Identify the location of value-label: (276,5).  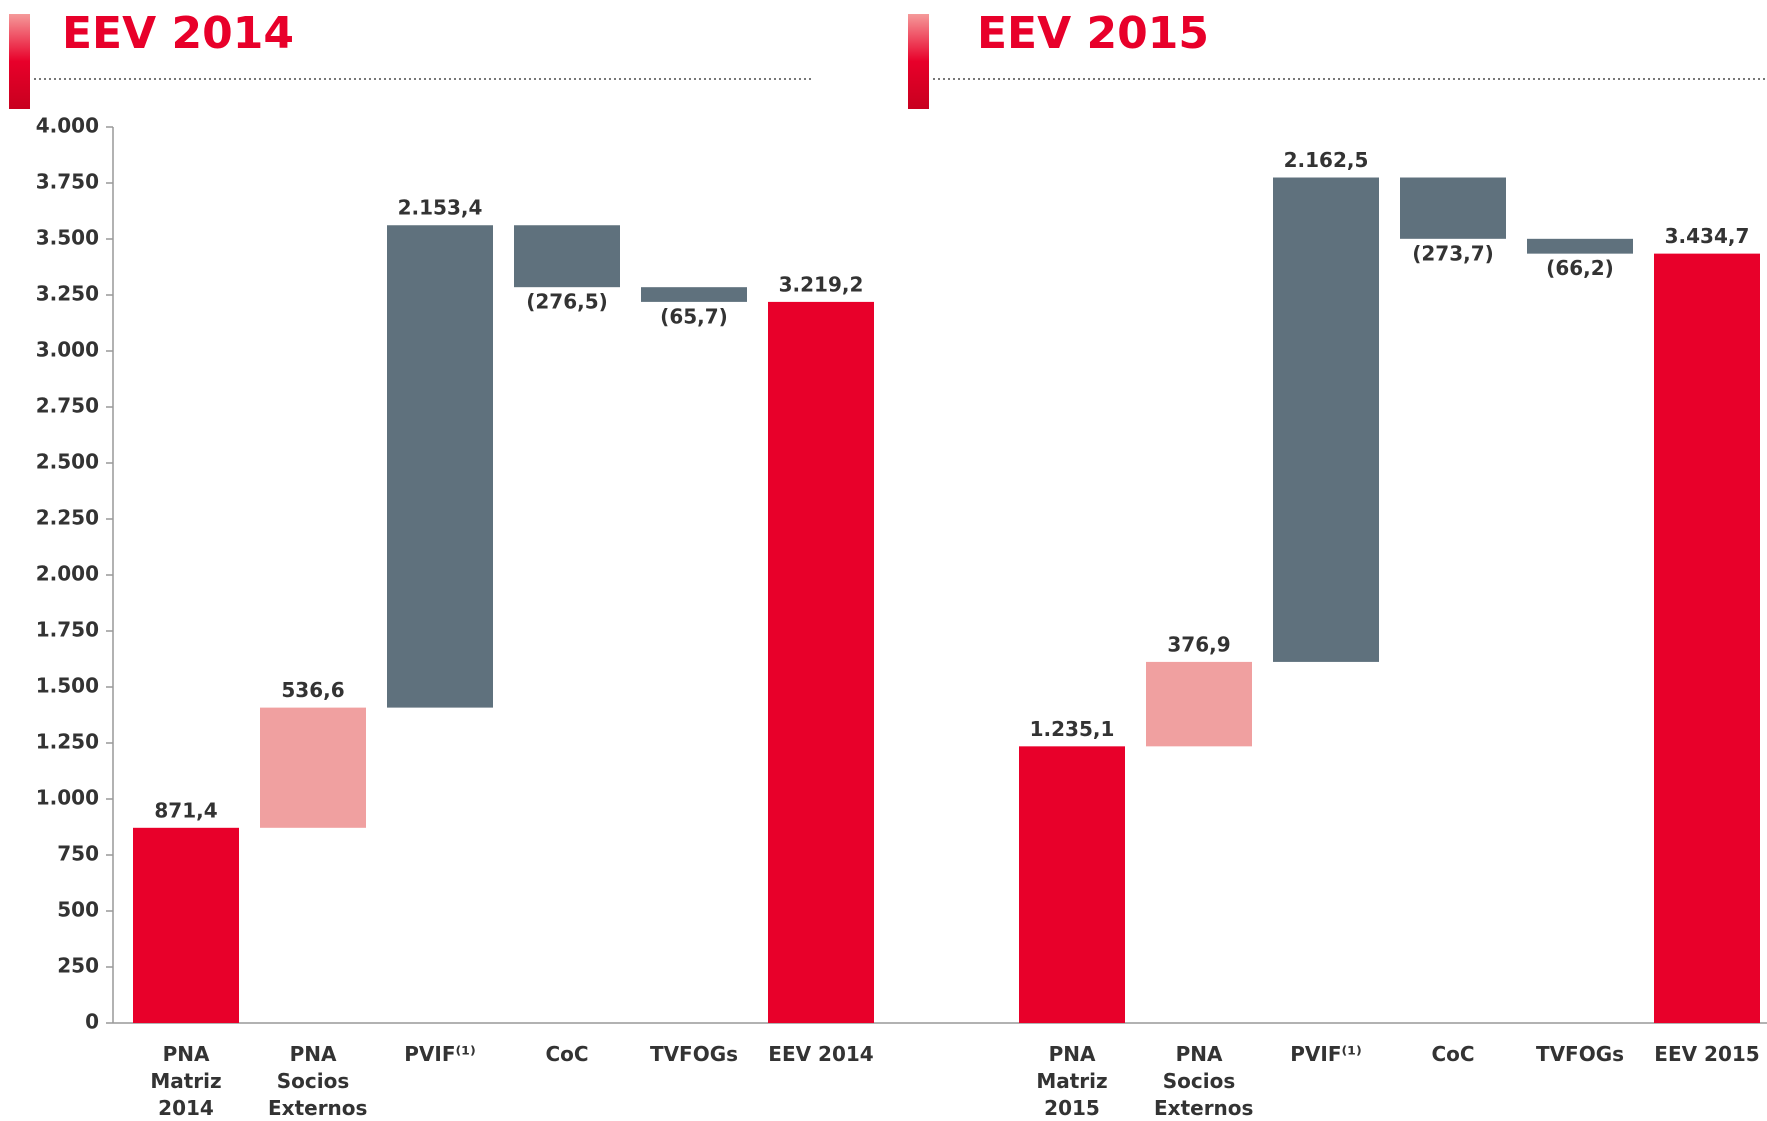
(567, 302).